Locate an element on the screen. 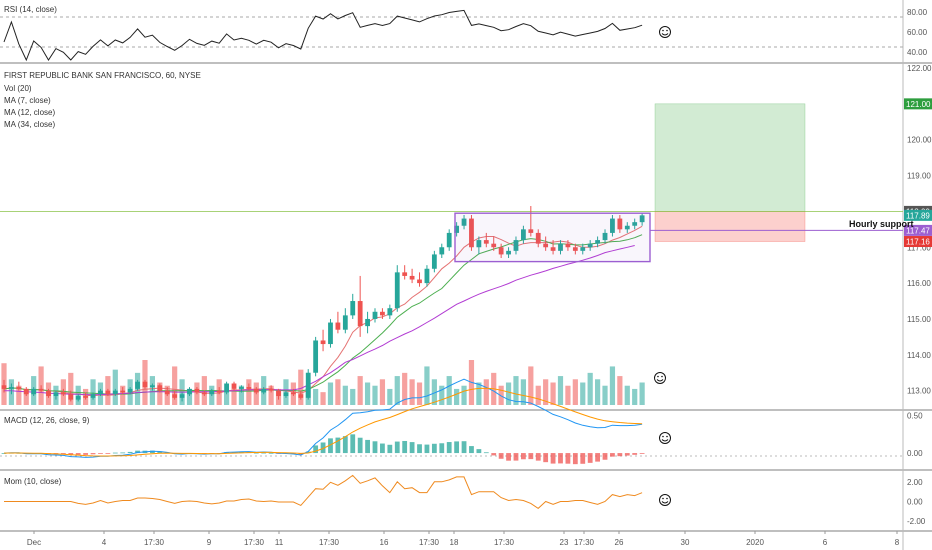  macd-pane is located at coordinates (323, 421).